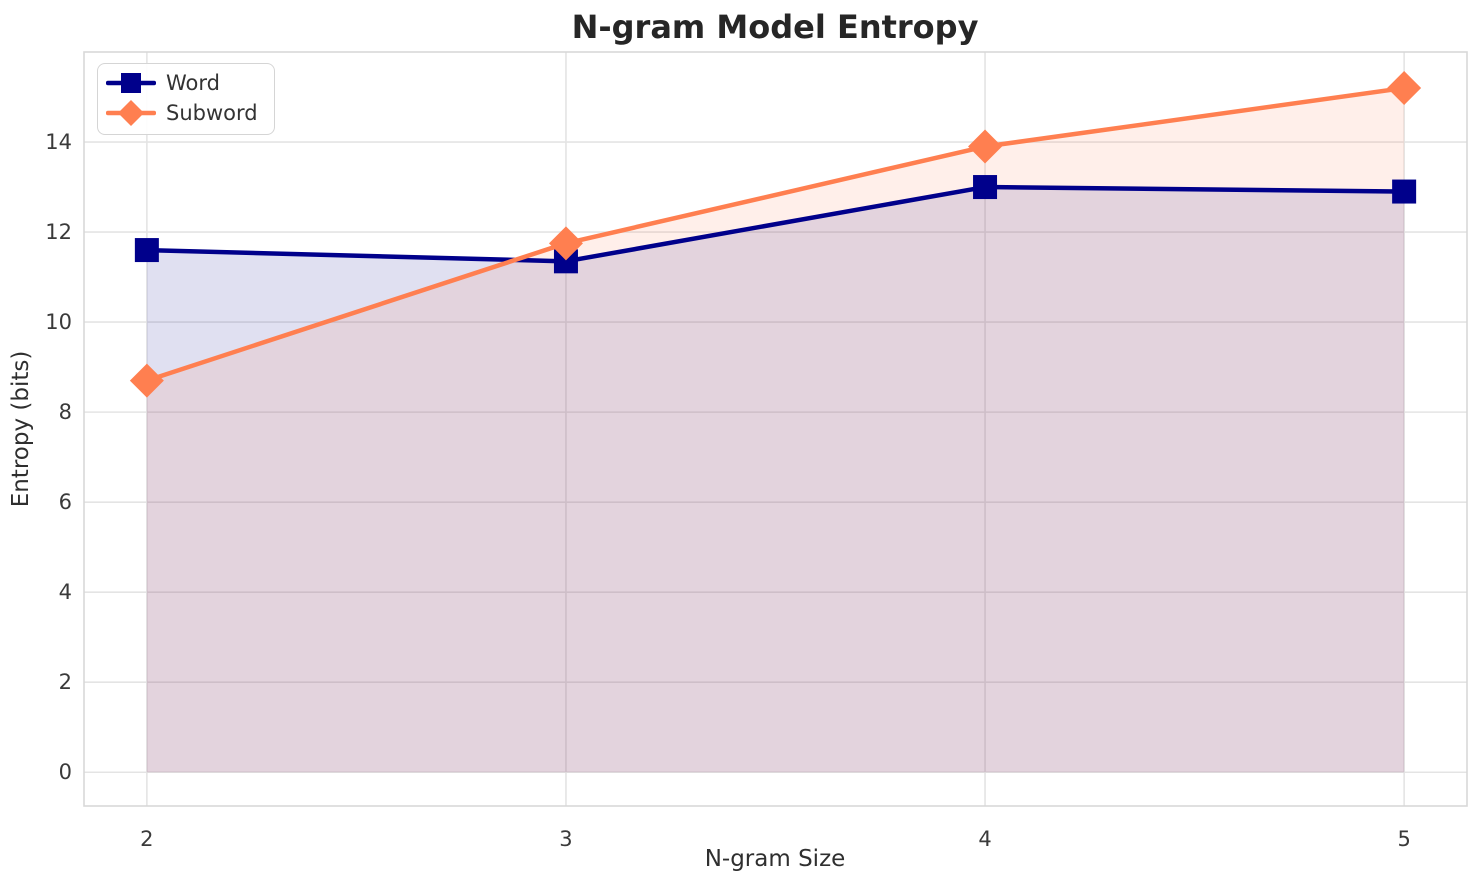 This screenshot has width=1484, height=885. What do you see at coordinates (65, 412) in the screenshot?
I see `y-tick-label: 8` at bounding box center [65, 412].